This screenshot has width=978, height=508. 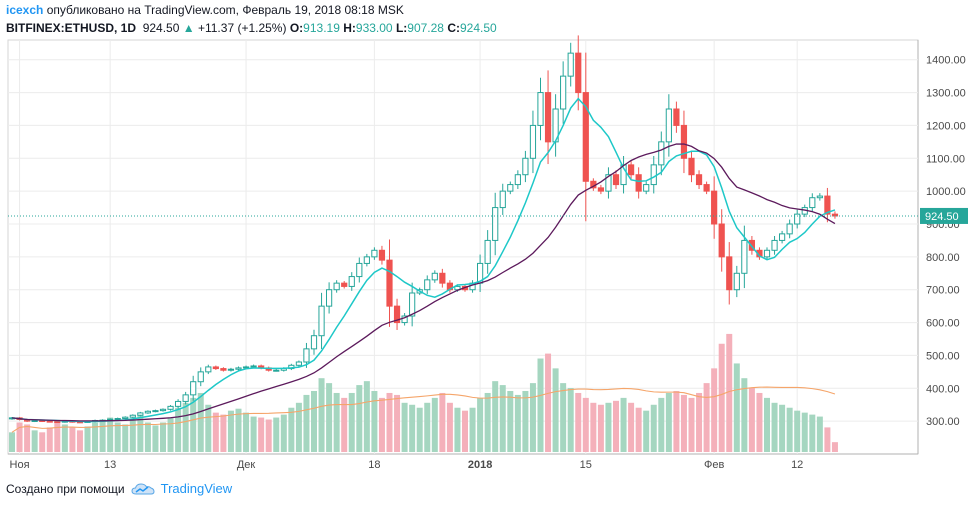 What do you see at coordinates (246, 465) in the screenshot?
I see `x-tick-label: Дек` at bounding box center [246, 465].